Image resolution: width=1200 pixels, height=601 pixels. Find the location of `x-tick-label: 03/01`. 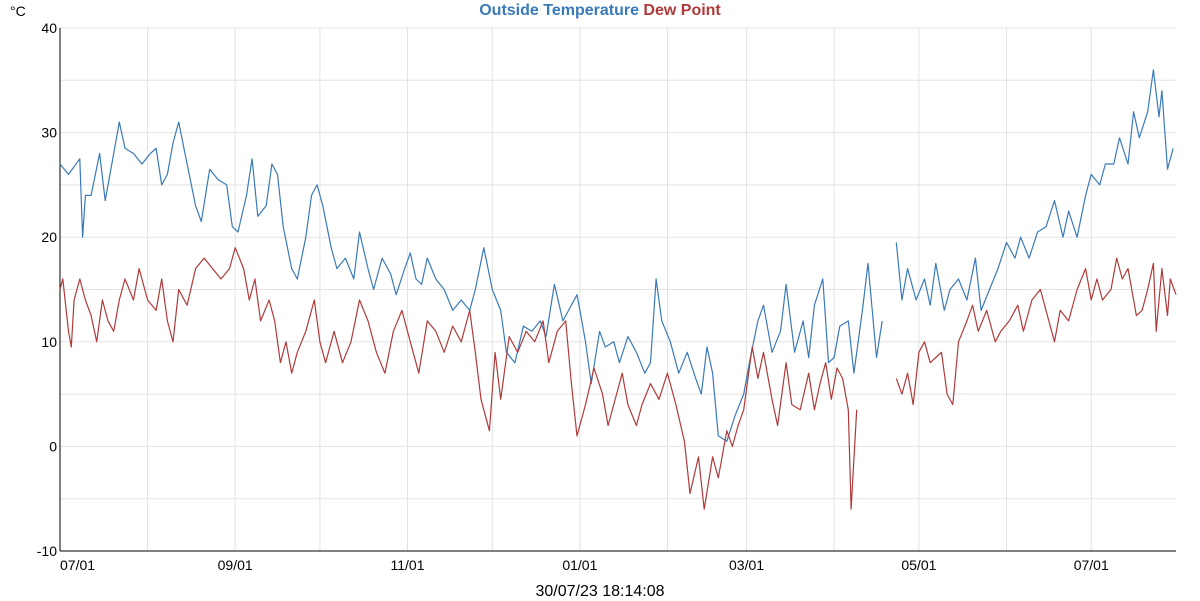

x-tick-label: 03/01 is located at coordinates (746, 565).